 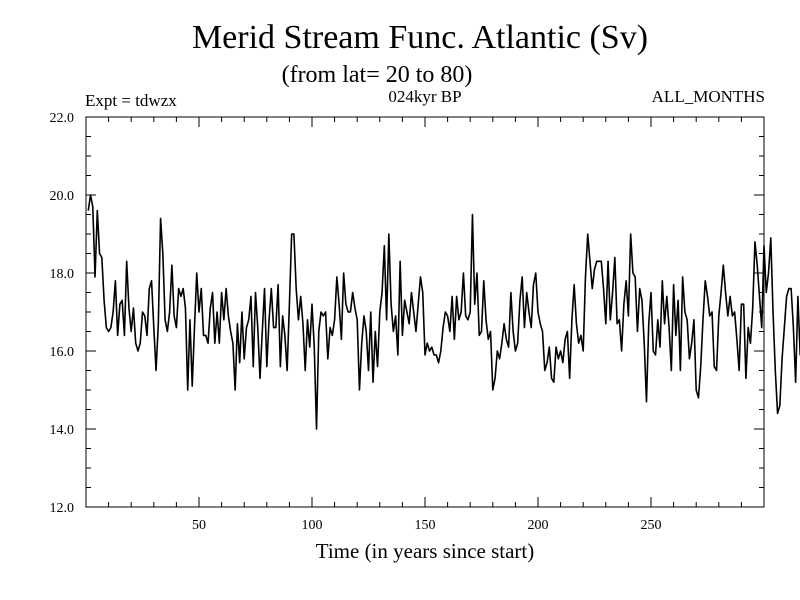 I want to click on x-tick-label: 250, so click(x=651, y=525).